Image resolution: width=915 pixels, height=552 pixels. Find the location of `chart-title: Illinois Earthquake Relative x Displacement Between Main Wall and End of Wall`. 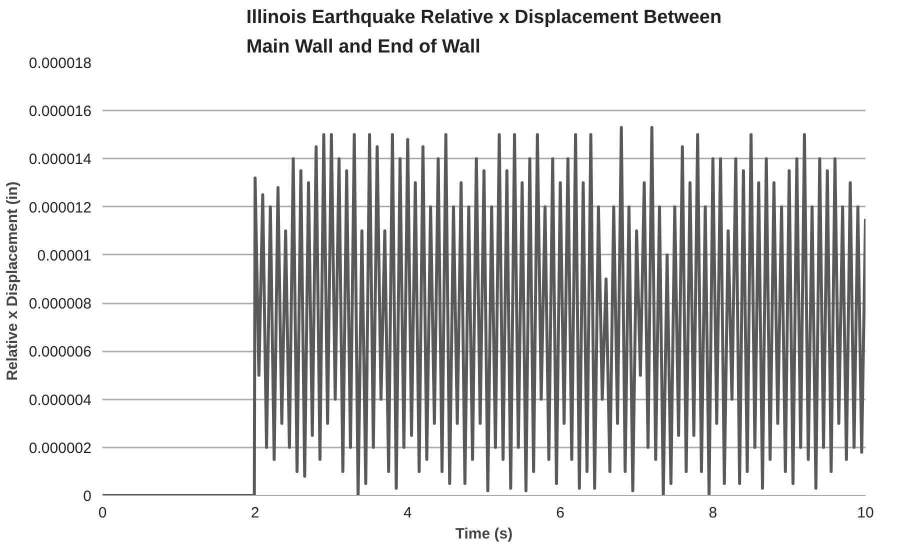

chart-title: Illinois Earthquake Relative x Displacement Between Main Wall and End of Wall is located at coordinates (484, 32).